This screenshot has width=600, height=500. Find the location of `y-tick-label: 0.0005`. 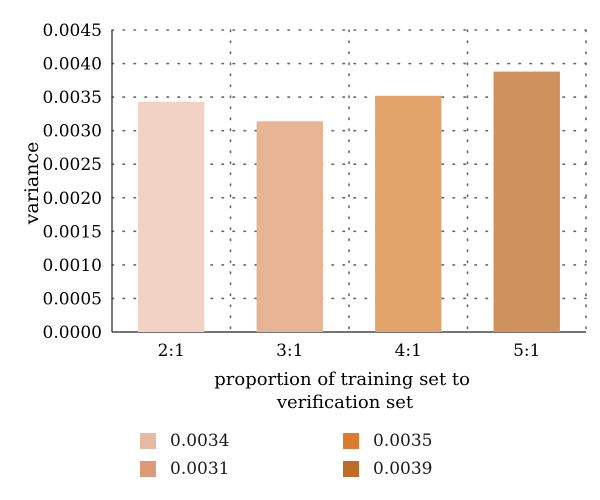

y-tick-label: 0.0005 is located at coordinates (72, 299).